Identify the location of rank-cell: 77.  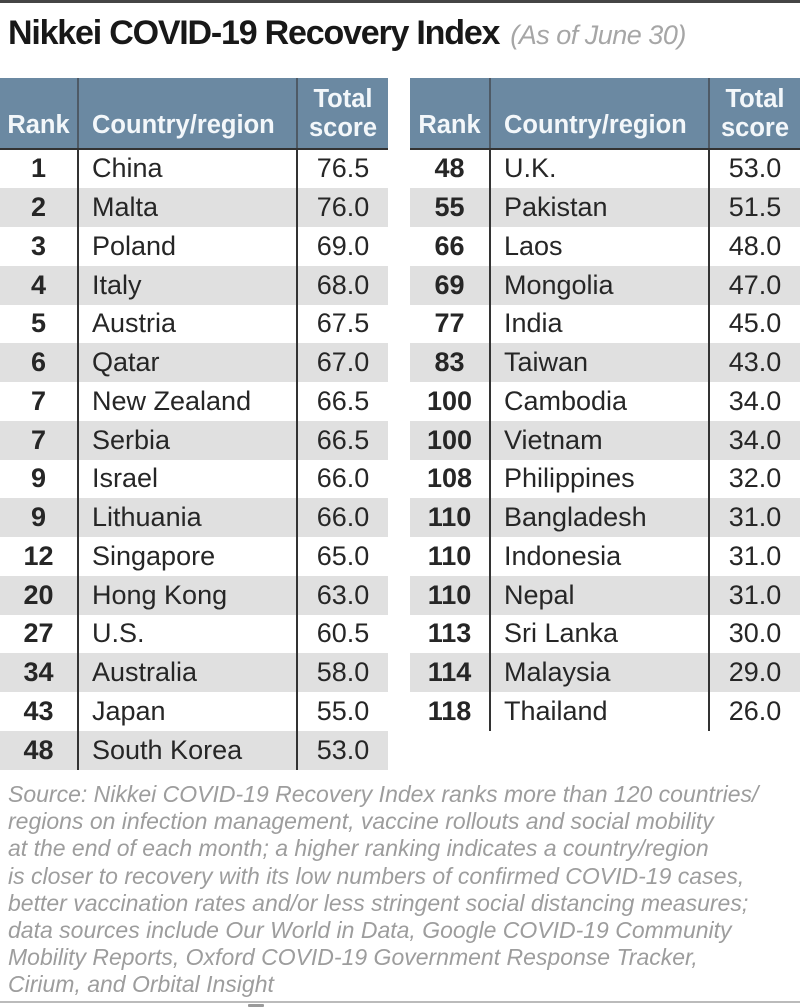
(449, 323).